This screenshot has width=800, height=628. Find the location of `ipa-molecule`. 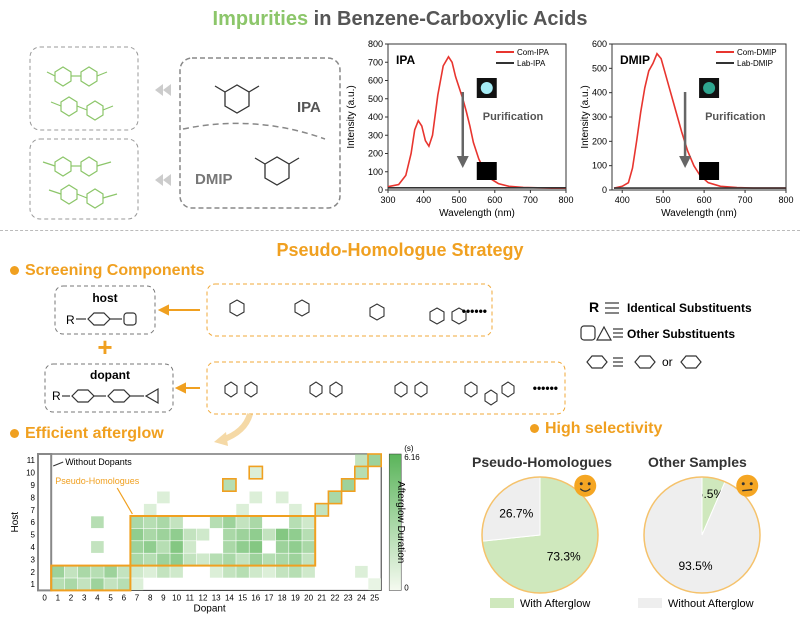

ipa-molecule is located at coordinates (237, 99).